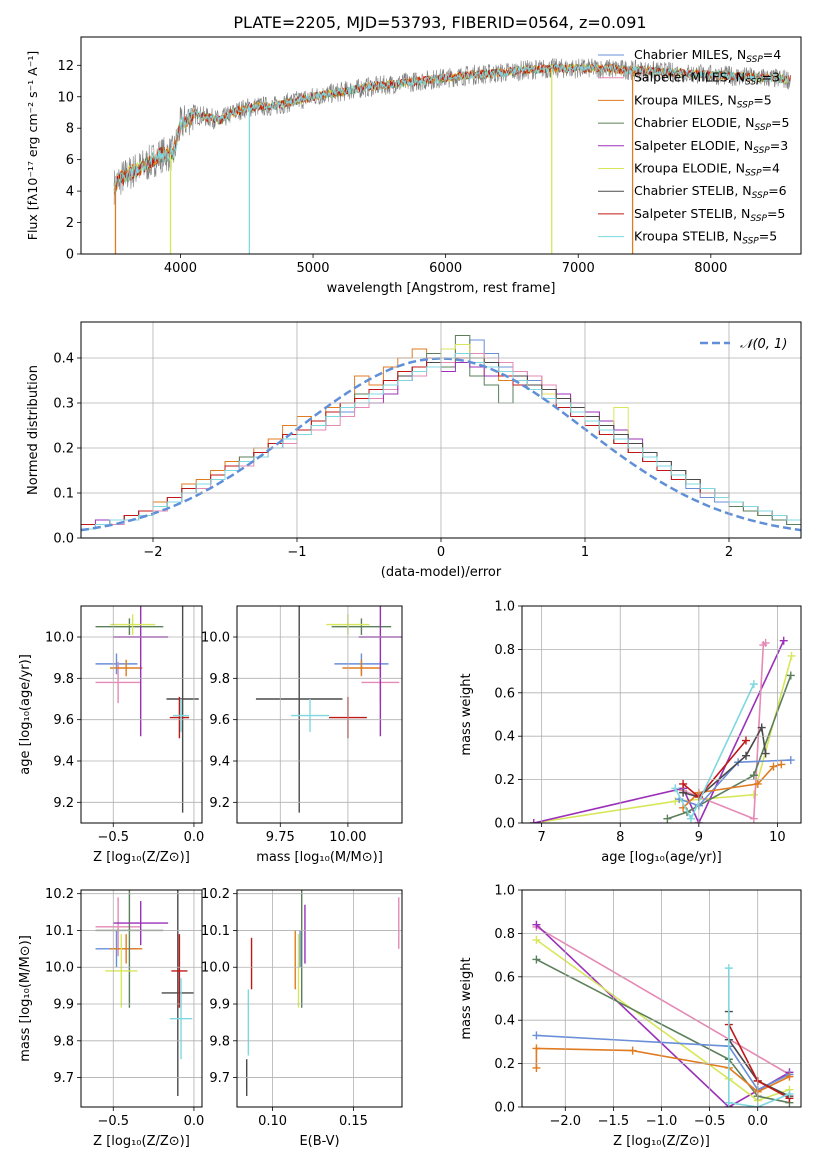  I want to click on legend-label: Salpeter STELIB, NSSP=5, so click(709, 215).